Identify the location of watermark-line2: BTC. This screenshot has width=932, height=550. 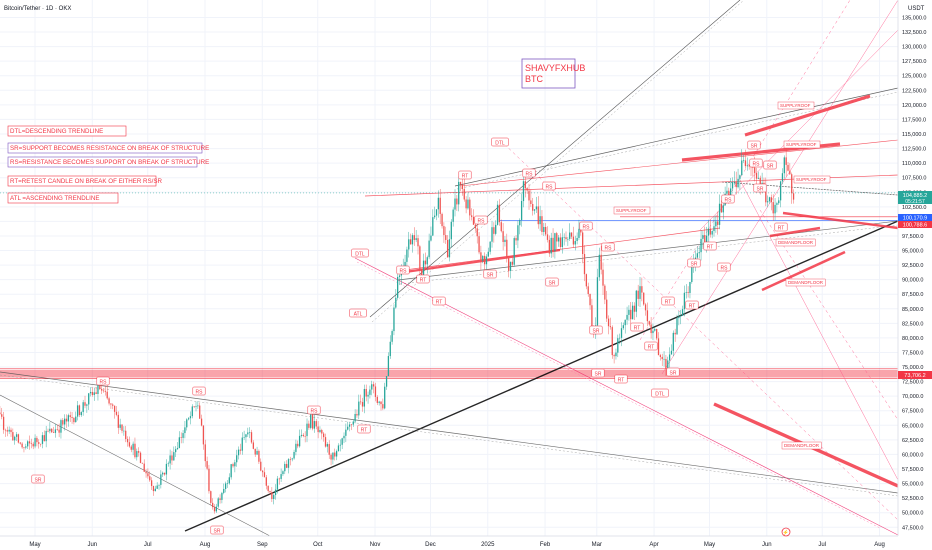
(534, 79).